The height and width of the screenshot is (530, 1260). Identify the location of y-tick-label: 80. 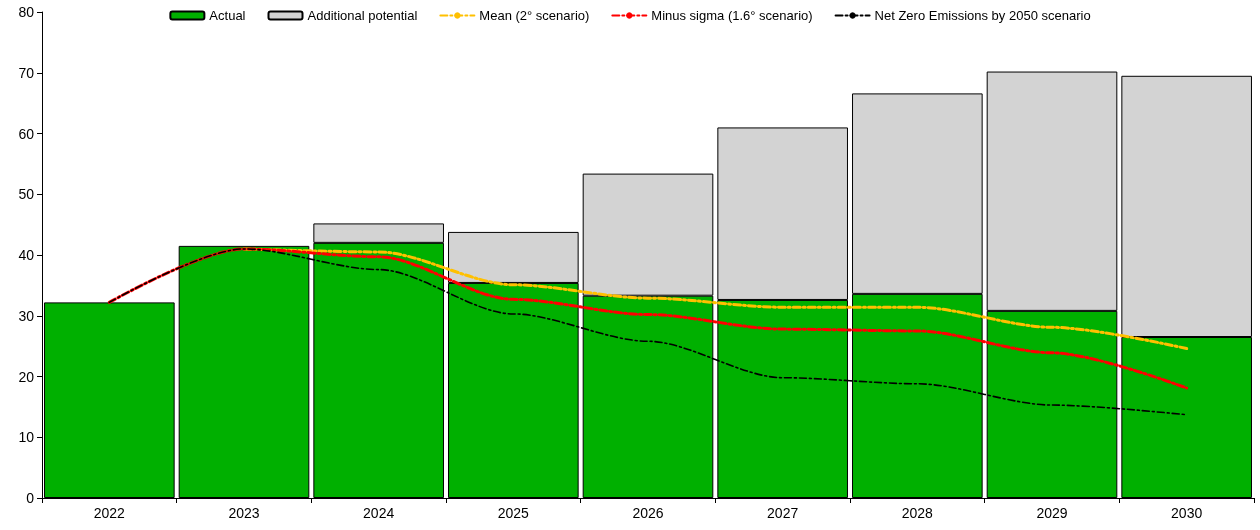
(26, 12).